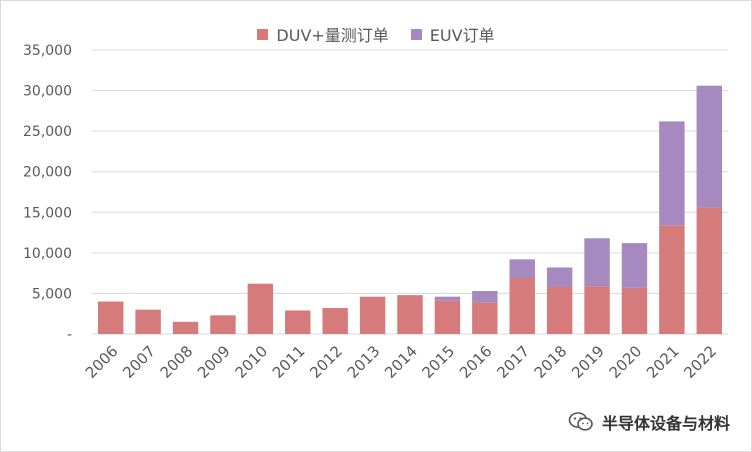 The image size is (752, 452). I want to click on x-tick-label: 2017, so click(513, 362).